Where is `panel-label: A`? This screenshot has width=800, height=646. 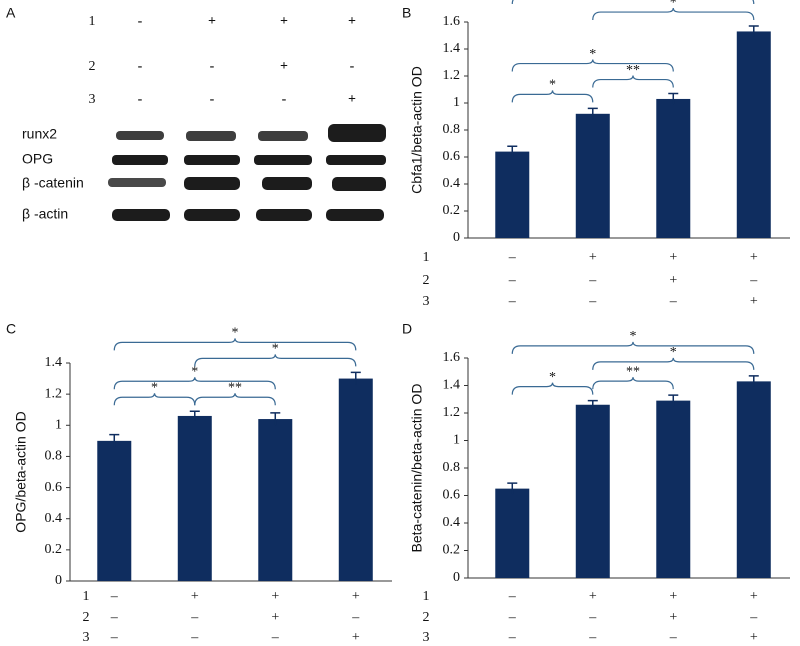
panel-label: A is located at coordinates (11, 13).